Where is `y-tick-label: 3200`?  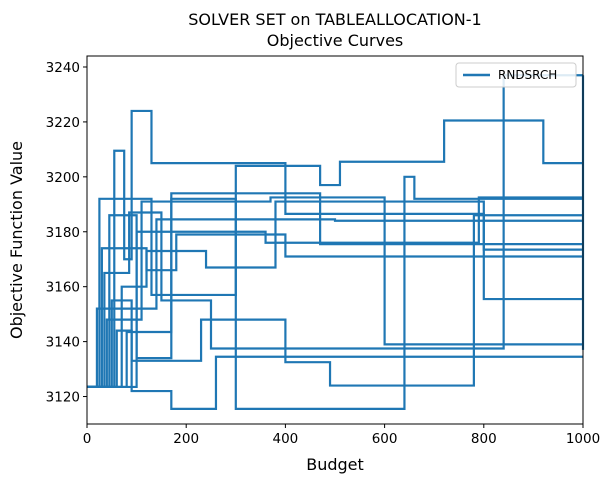
y-tick-label: 3200 is located at coordinates (63, 178).